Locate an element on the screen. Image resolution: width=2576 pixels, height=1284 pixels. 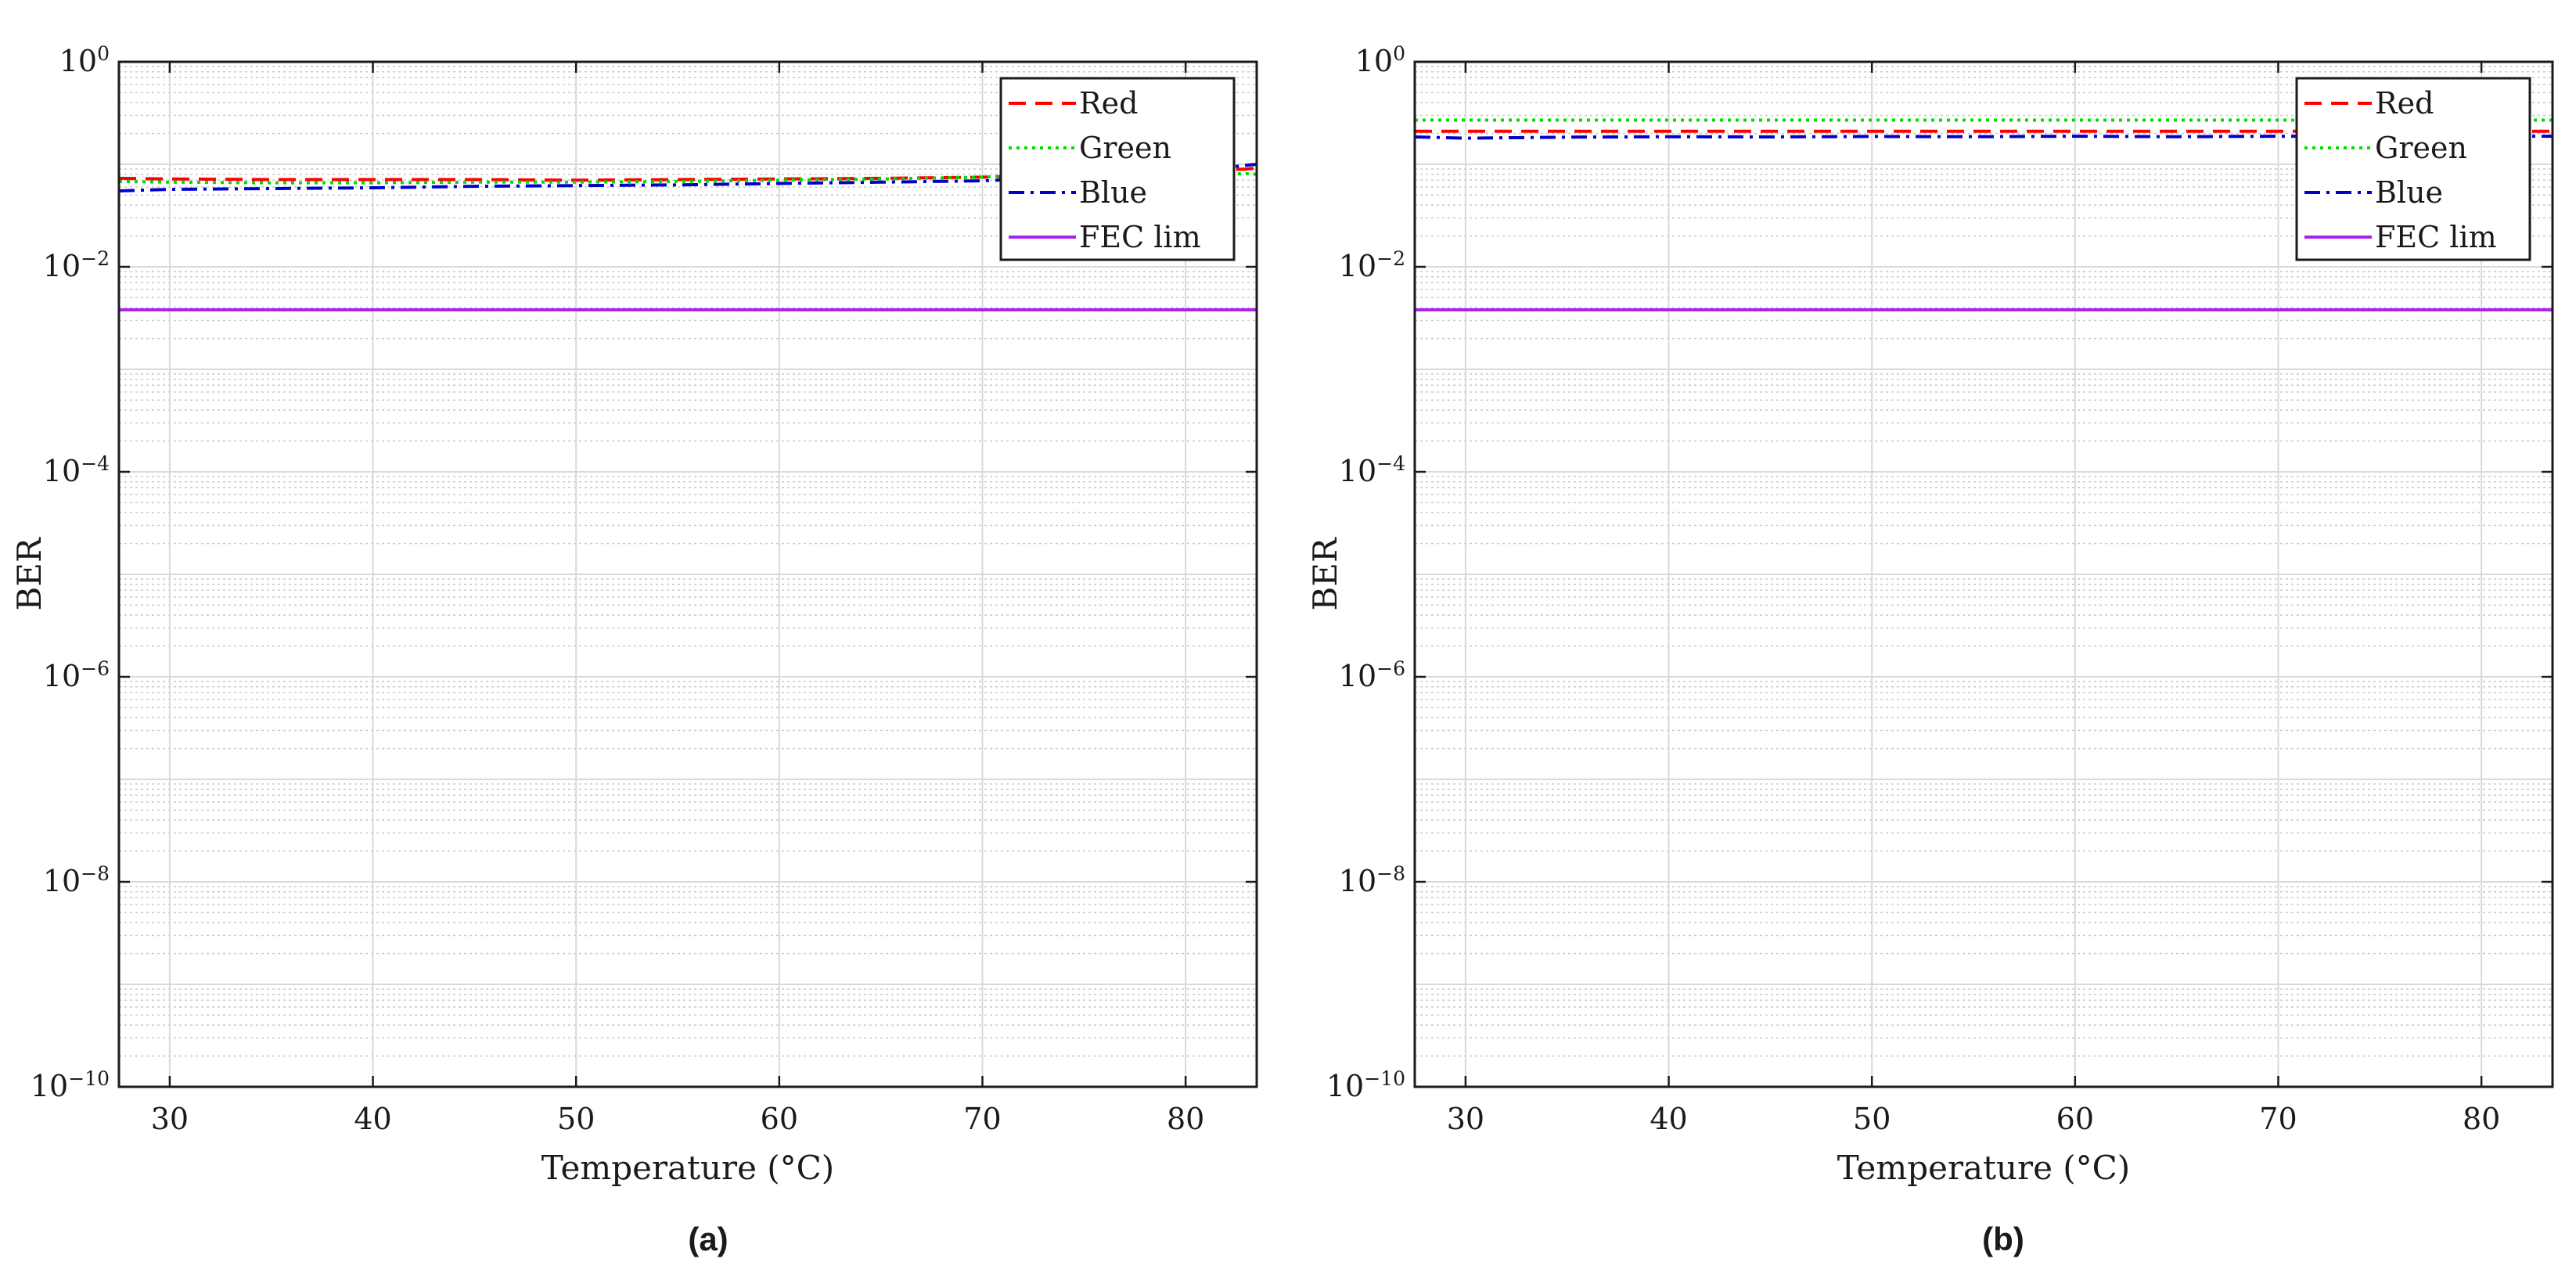
panel-caption: (b) is located at coordinates (2003, 1239).